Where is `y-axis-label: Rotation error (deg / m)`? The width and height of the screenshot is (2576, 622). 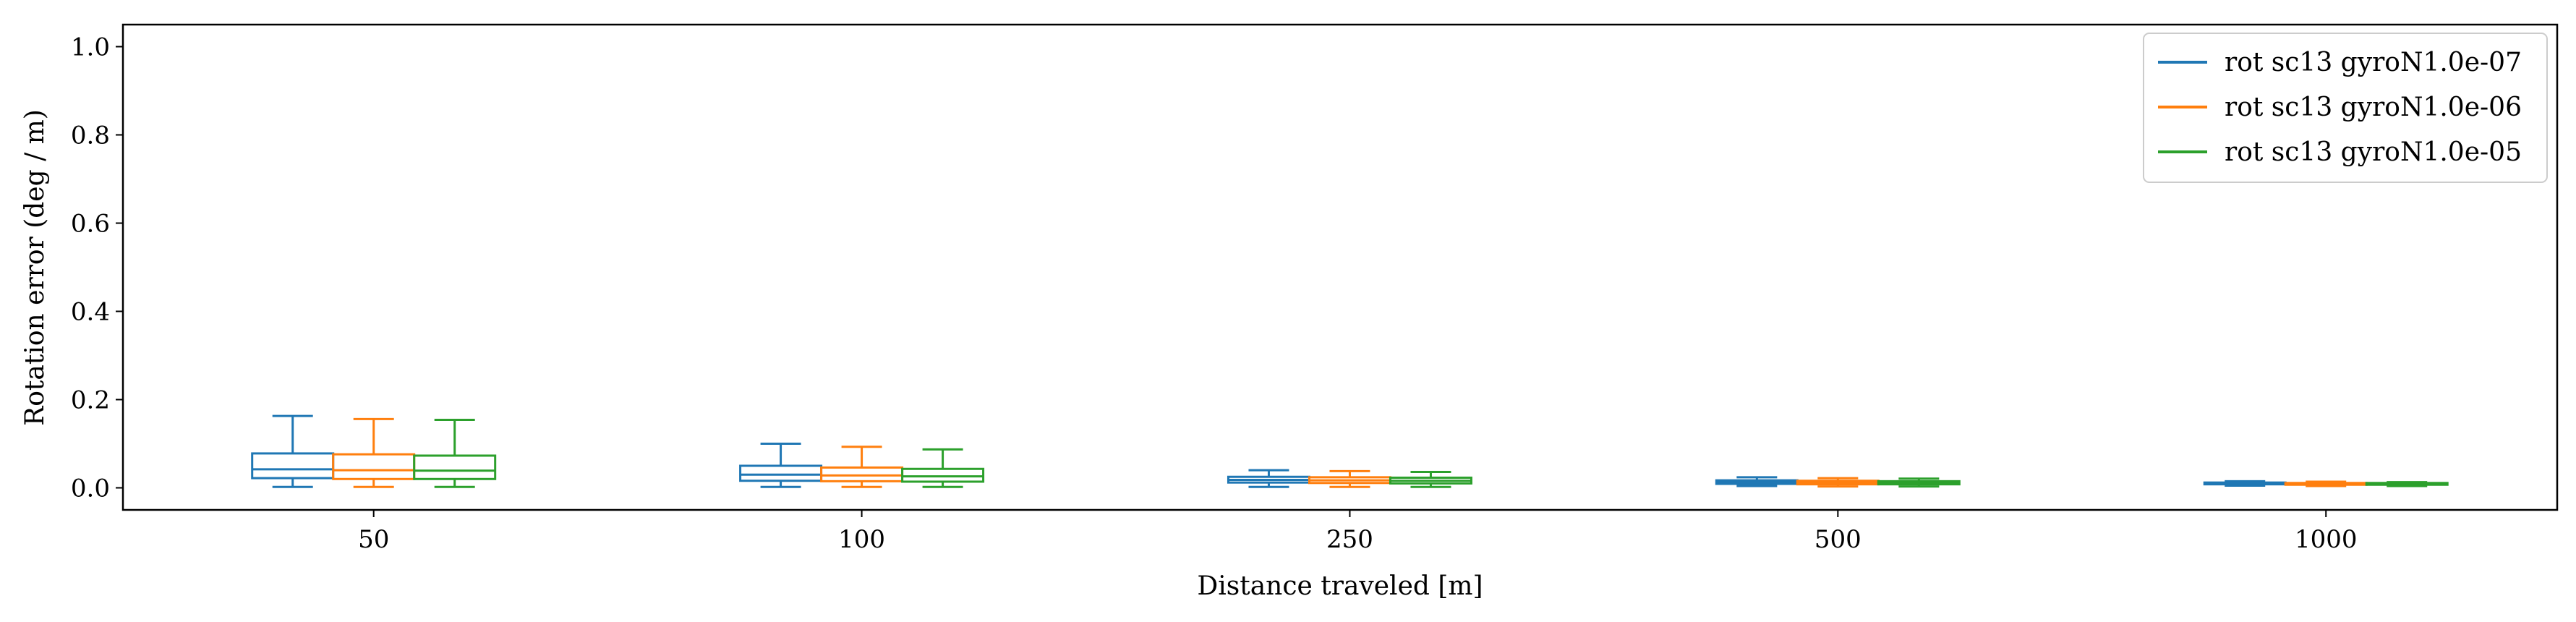
y-axis-label: Rotation error (deg / m) is located at coordinates (35, 267).